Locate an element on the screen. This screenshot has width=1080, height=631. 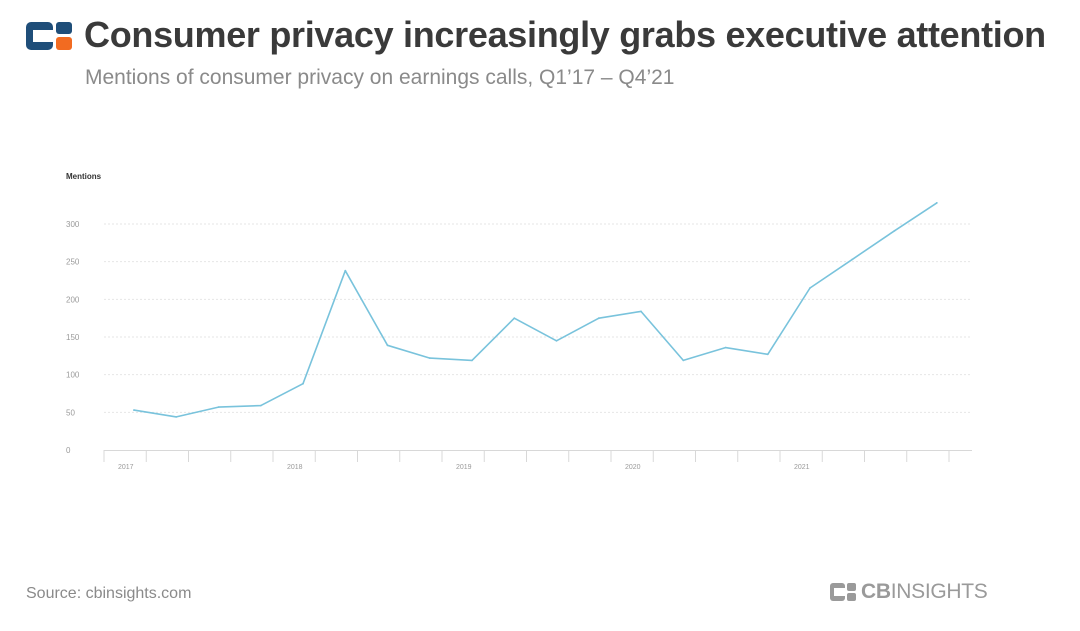
data-point-Q3'20 is located at coordinates (725, 347).